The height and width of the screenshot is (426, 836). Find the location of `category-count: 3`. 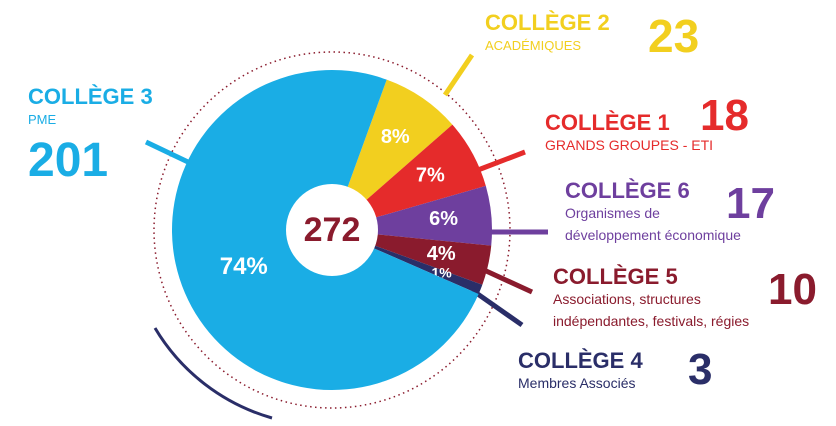

category-count: 3 is located at coordinates (700, 369).